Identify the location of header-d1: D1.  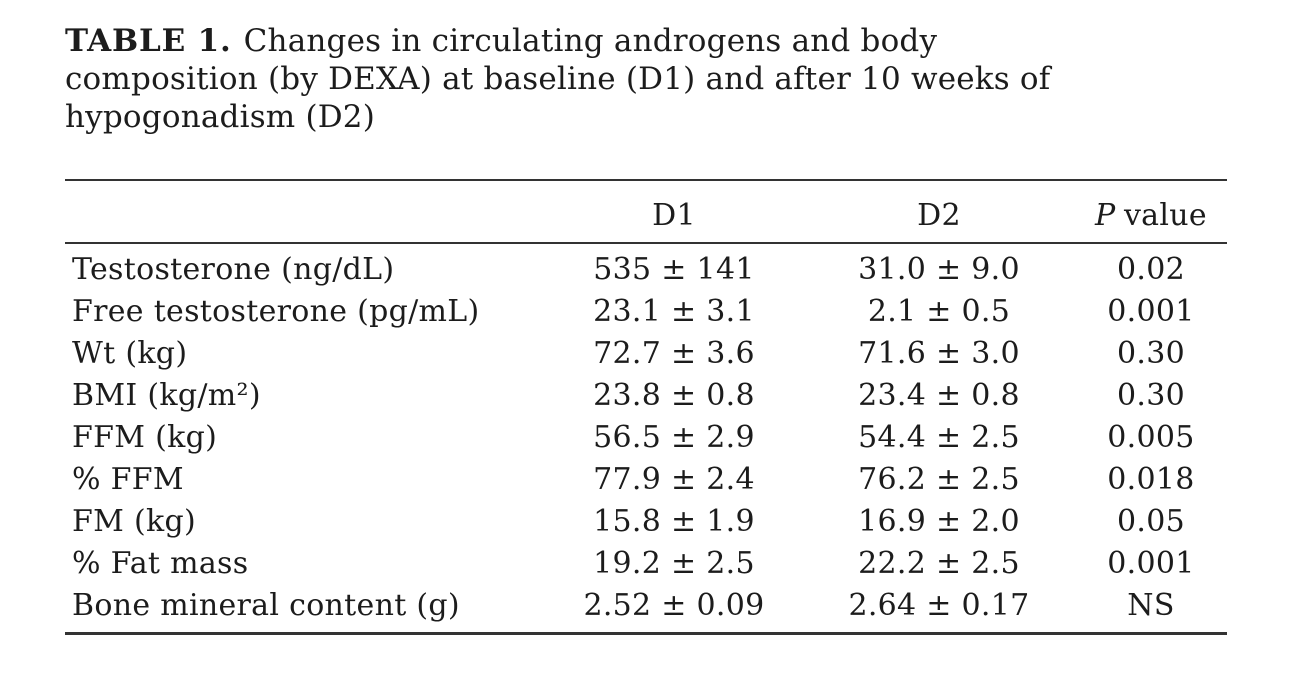
(674, 212).